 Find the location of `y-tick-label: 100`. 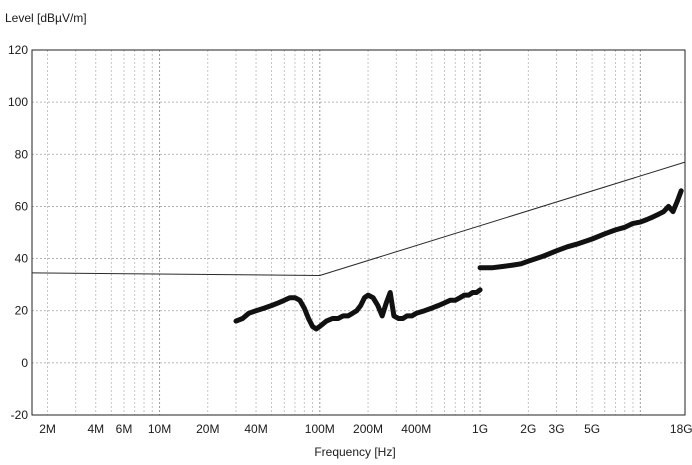

y-tick-label: 100 is located at coordinates (18, 102).